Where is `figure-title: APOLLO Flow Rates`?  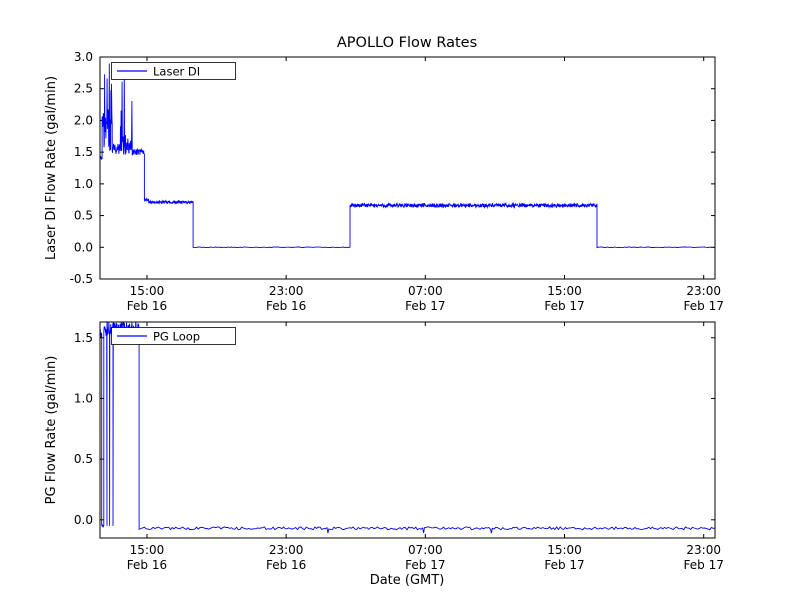
figure-title: APOLLO Flow Rates is located at coordinates (407, 43).